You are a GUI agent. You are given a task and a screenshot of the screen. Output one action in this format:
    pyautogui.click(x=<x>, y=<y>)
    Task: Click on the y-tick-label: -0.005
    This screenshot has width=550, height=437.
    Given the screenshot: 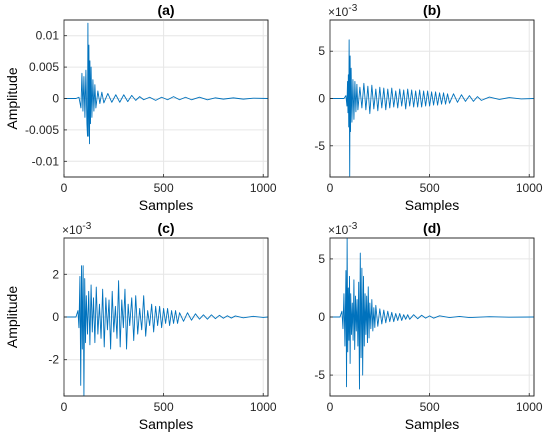 What is the action you would take?
    pyautogui.click(x=42, y=130)
    